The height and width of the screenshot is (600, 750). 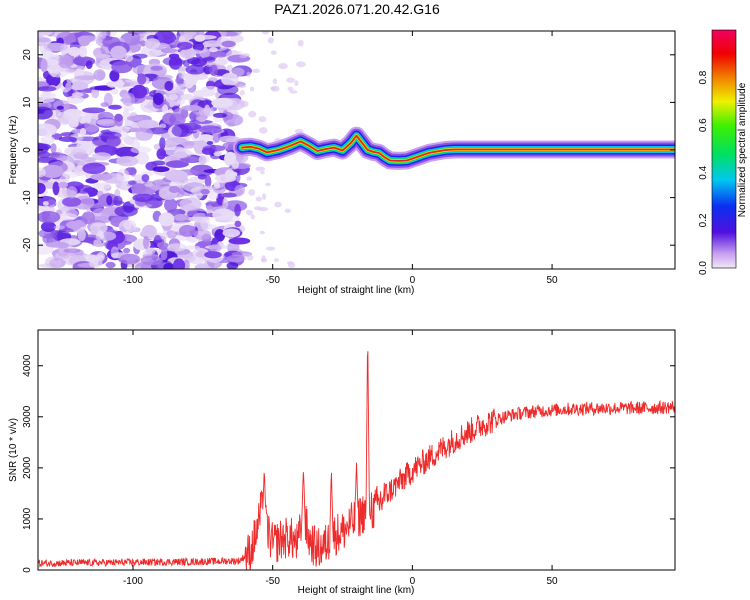 I want to click on x-tick-label: -50, so click(x=272, y=280).